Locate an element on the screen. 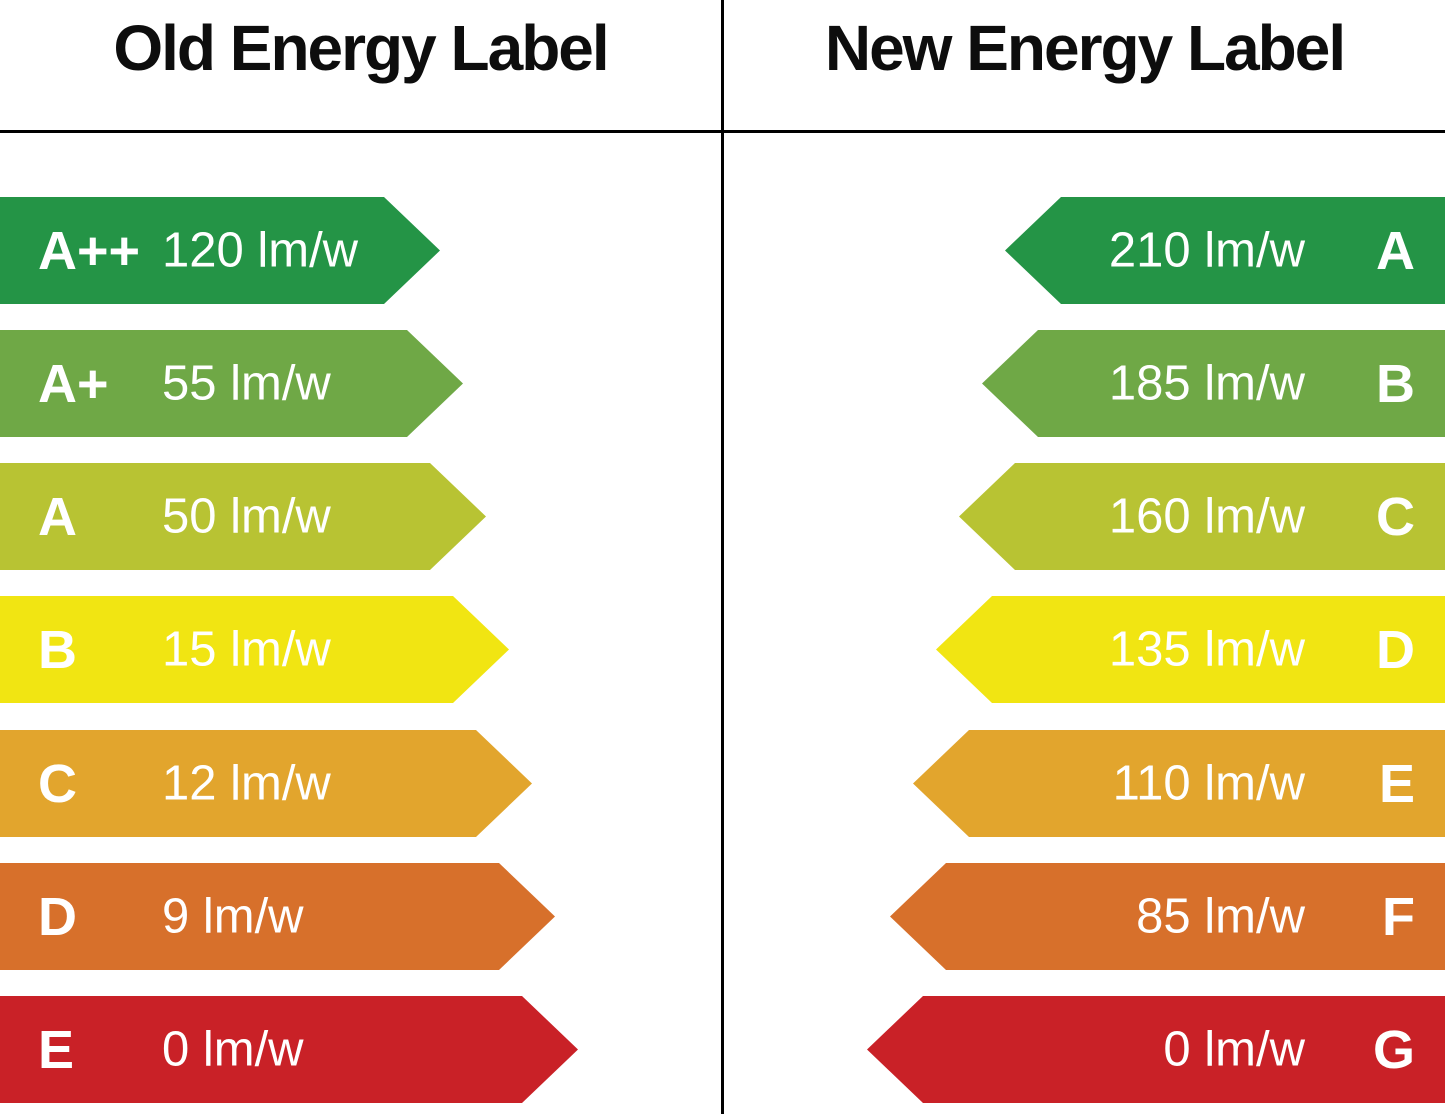  efficiency-value: 160 lm/w is located at coordinates (1206, 516).